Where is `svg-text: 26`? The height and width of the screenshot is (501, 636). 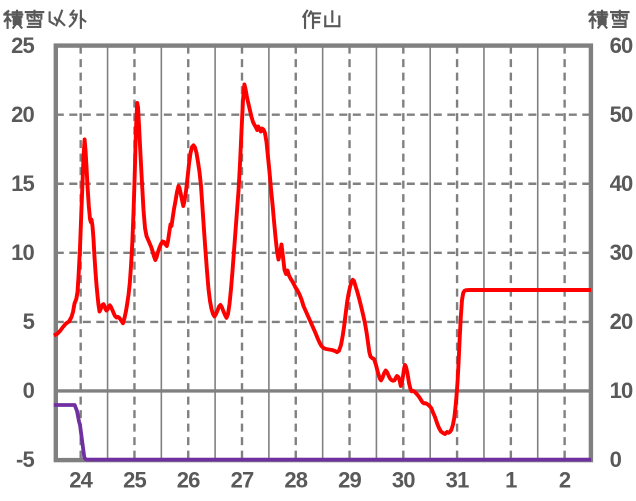
svg-text: 26 is located at coordinates (188, 480).